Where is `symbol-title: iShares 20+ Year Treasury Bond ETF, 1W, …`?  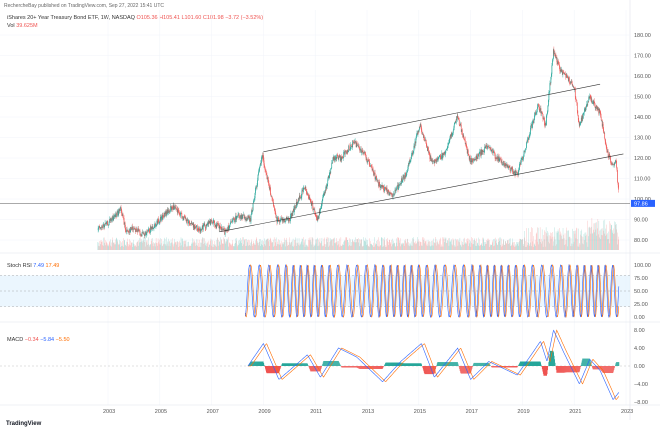
symbol-title: iShares 20+ Year Treasury Bond ETF, 1W, … is located at coordinates (71, 18).